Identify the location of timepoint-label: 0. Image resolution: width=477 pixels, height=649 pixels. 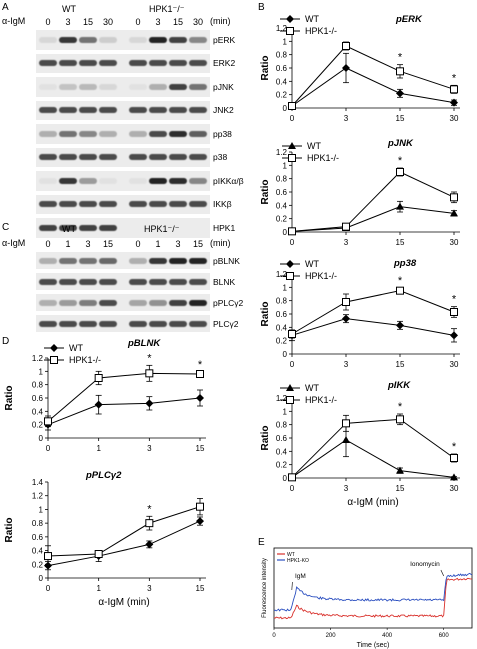
(48, 22).